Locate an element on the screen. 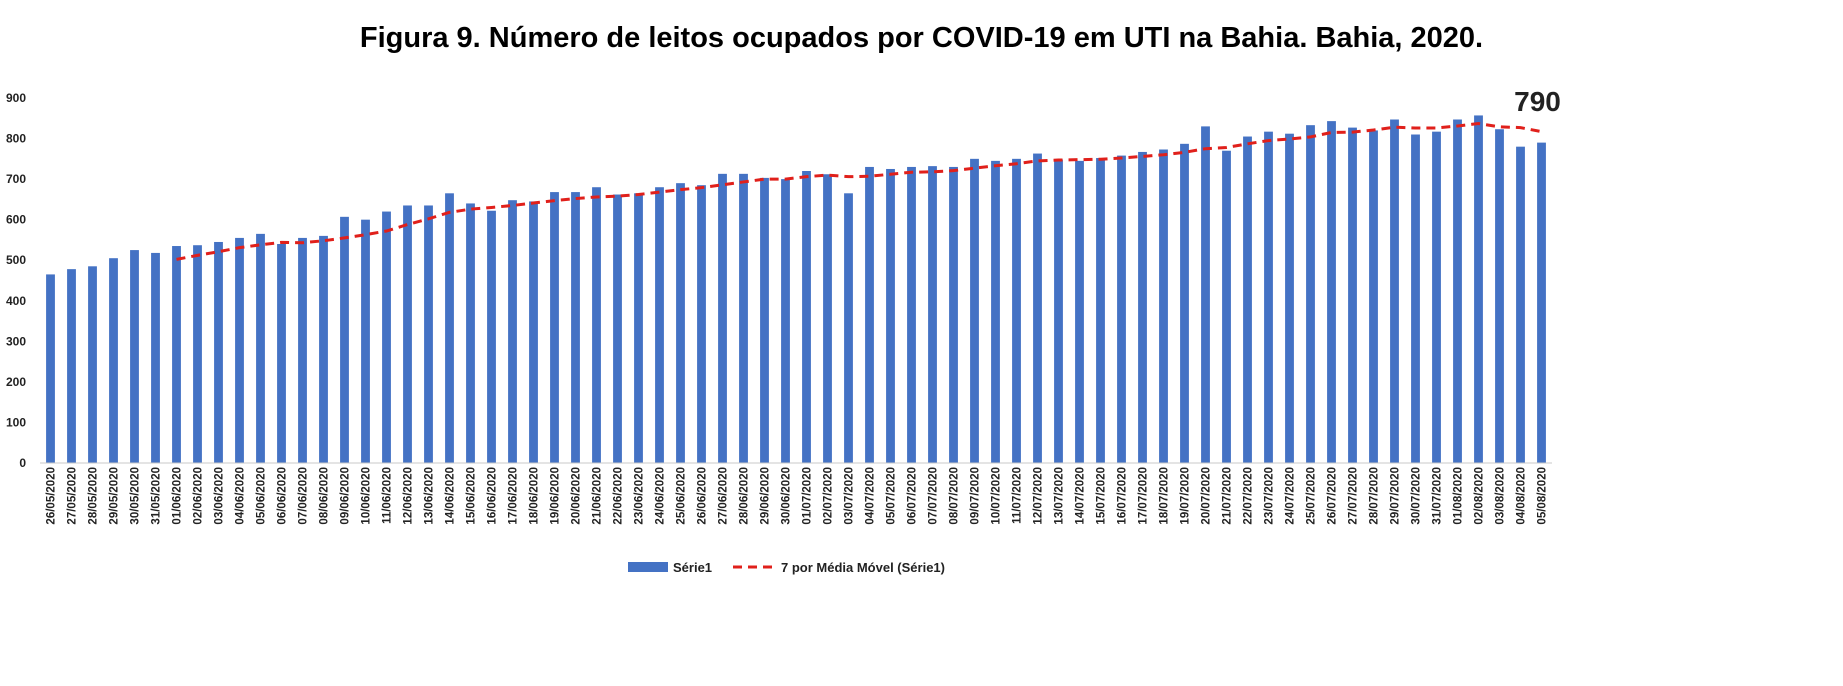 Image resolution: width=1843 pixels, height=686 pixels. x-tick-label: 21/07/2020 is located at coordinates (1228, 496).